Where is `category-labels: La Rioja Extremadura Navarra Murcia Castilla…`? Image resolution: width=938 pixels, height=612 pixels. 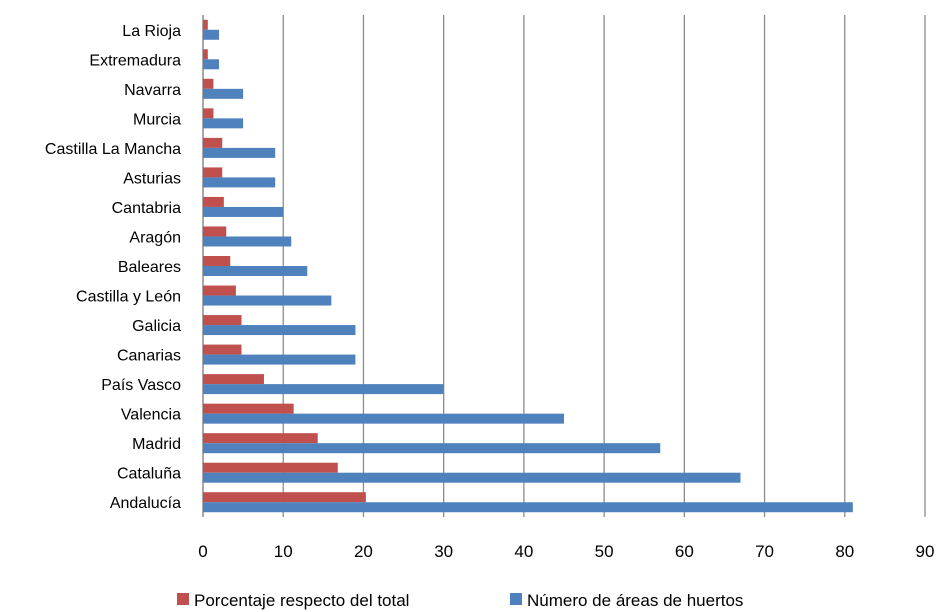 category-labels: La Rioja Extremadura Navarra Murcia Castilla… is located at coordinates (113, 267).